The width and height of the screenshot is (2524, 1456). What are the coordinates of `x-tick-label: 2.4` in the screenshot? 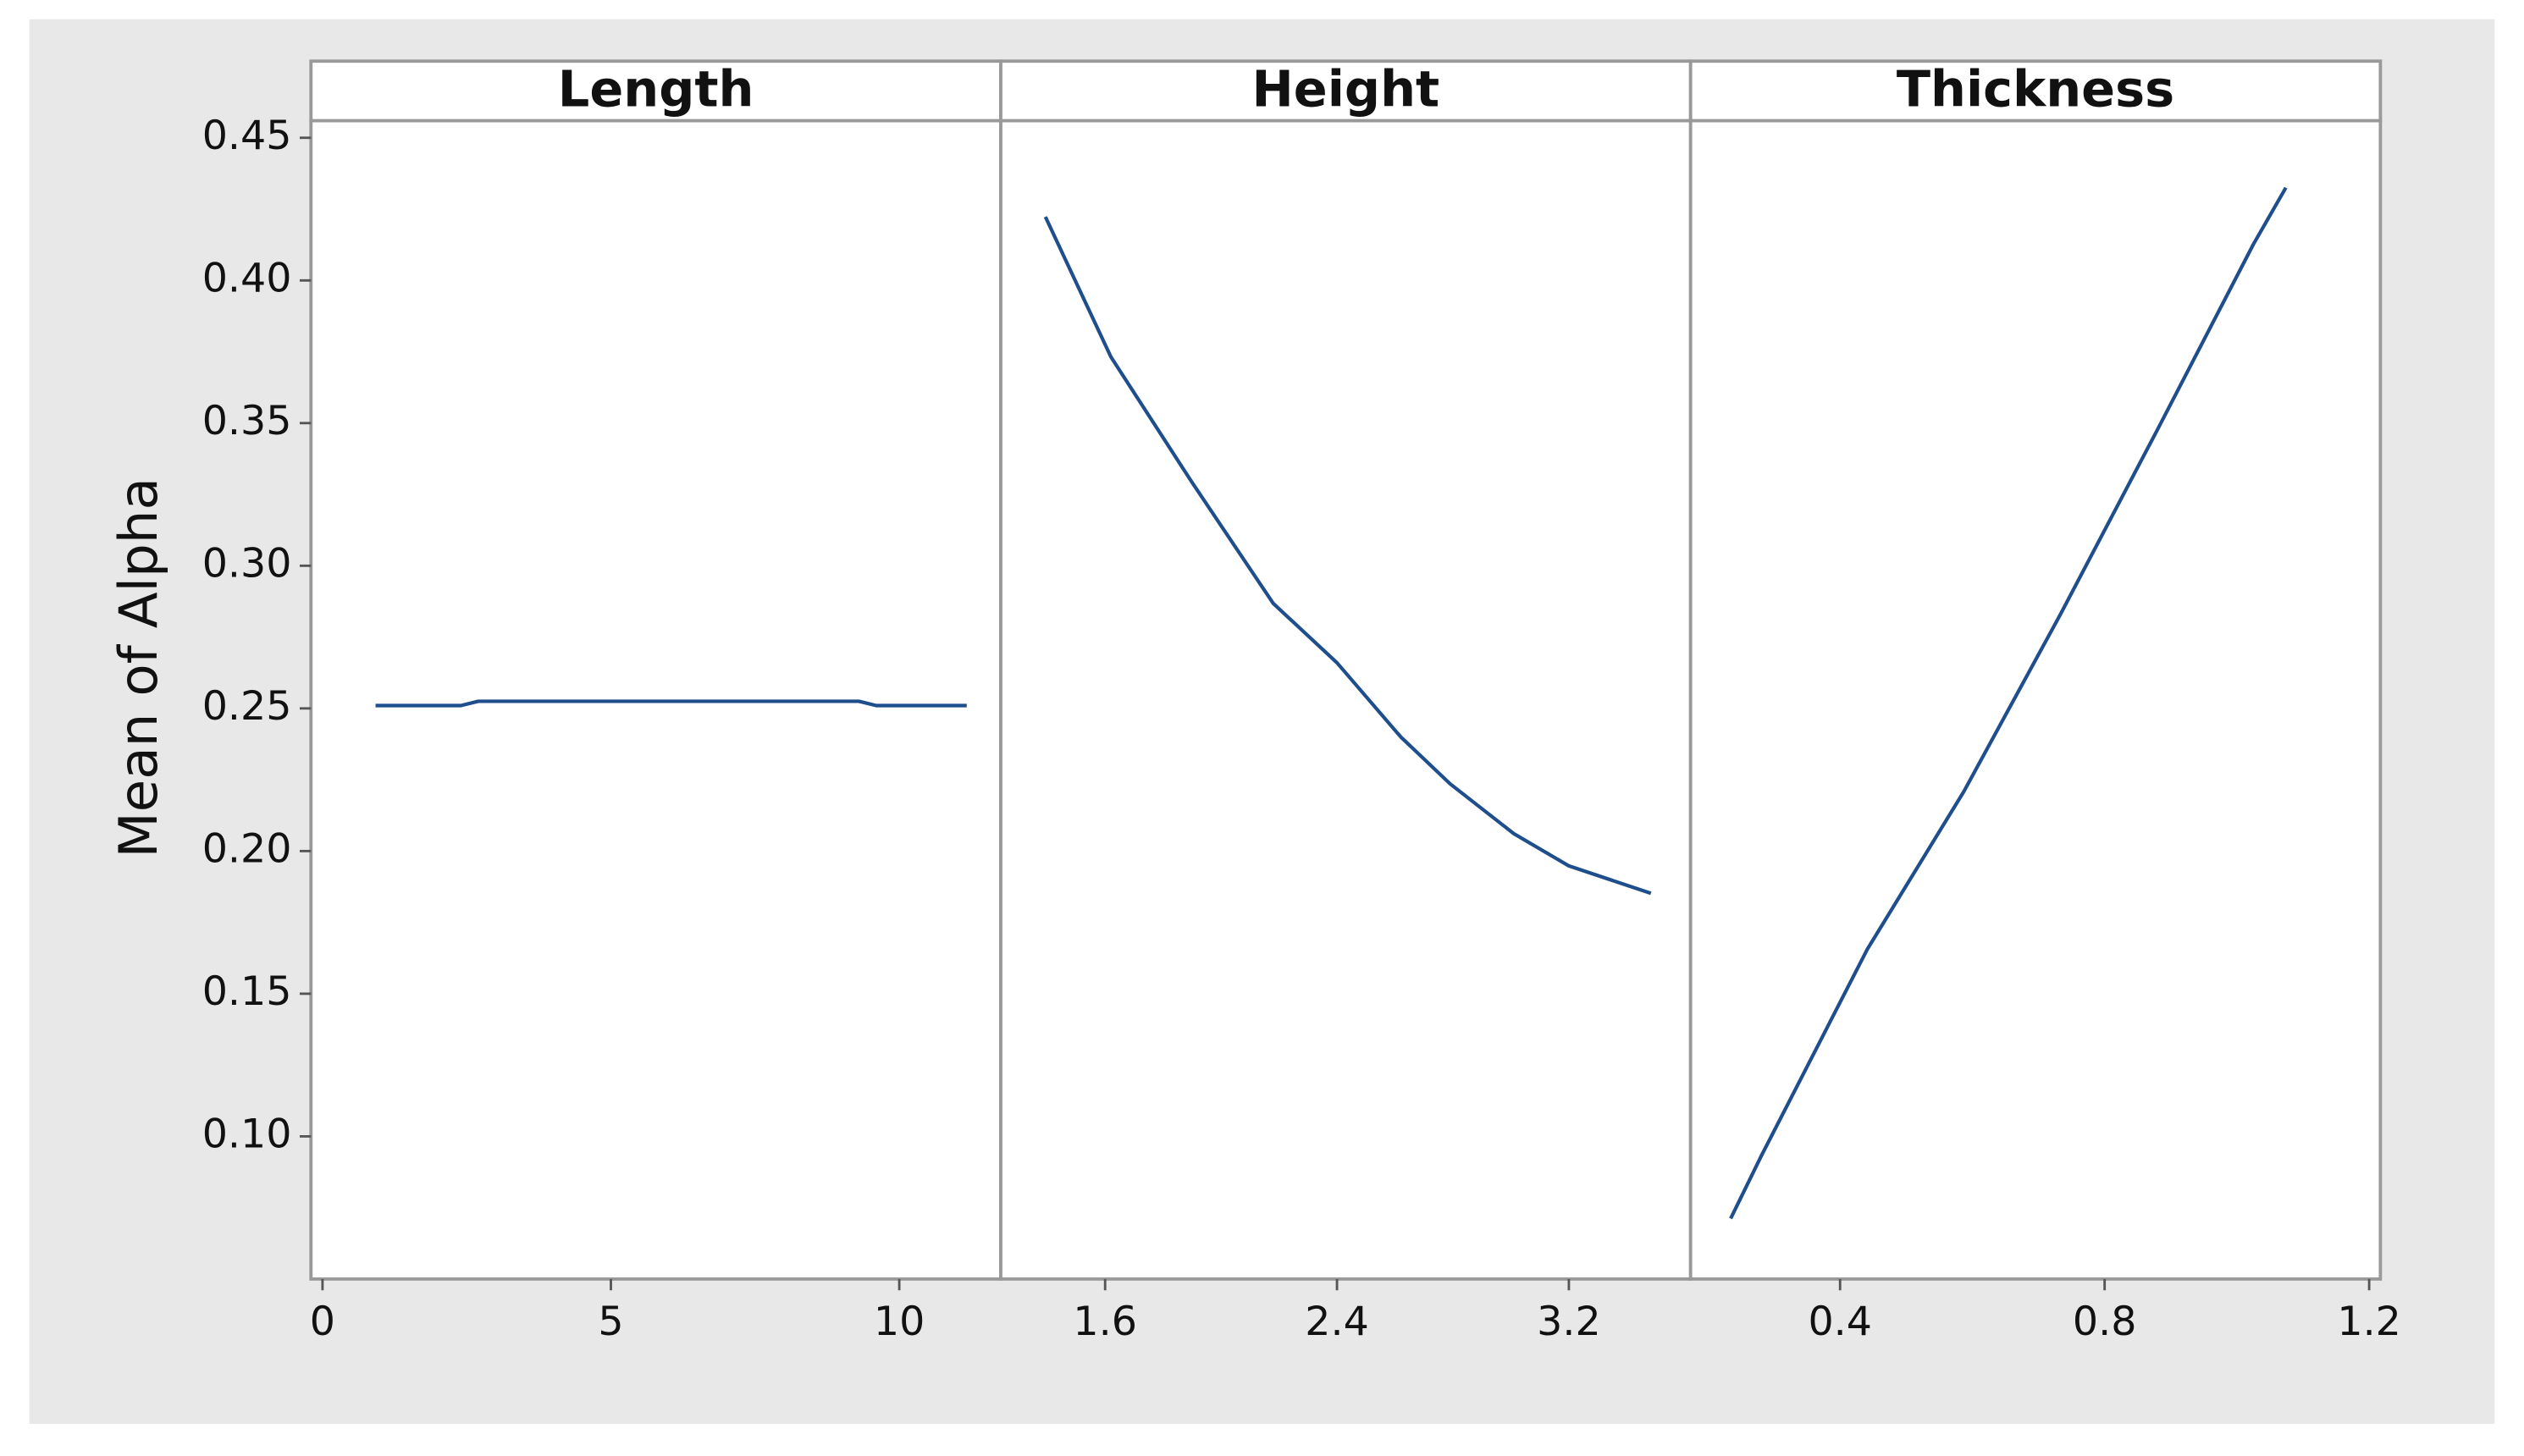 It's located at (1337, 1322).